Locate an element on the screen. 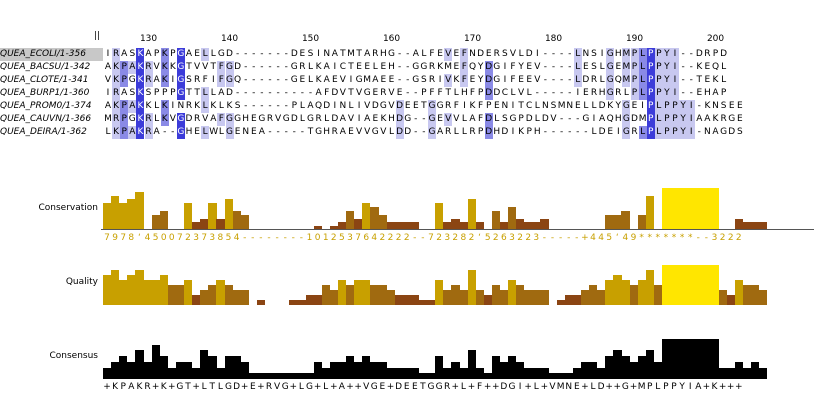 Image resolution: width=814 pixels, height=402 pixels. residue-cell: H is located at coordinates (537, 132).